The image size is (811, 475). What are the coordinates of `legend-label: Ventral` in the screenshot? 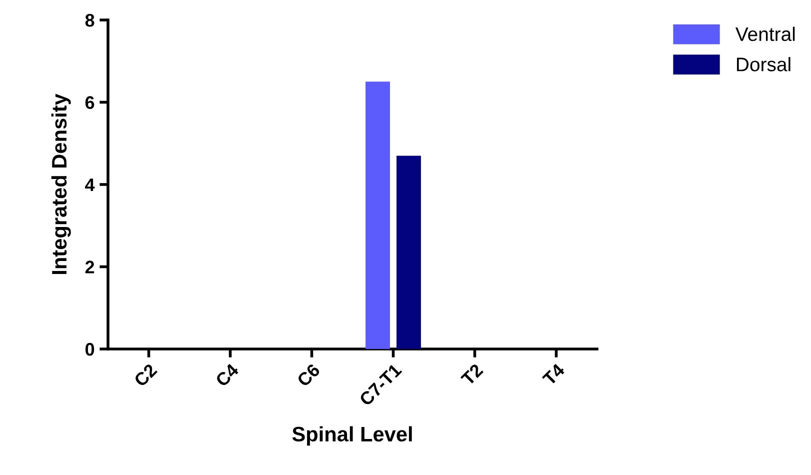 It's located at (765, 34).